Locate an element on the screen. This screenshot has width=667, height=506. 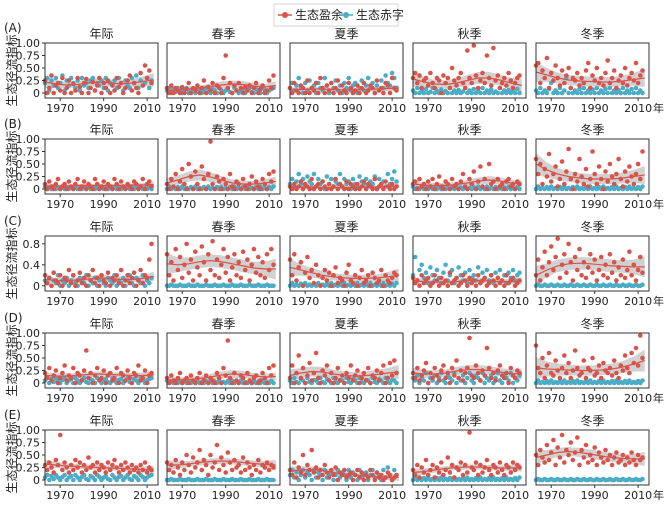
panel-title: 年际 is located at coordinates (101, 324).